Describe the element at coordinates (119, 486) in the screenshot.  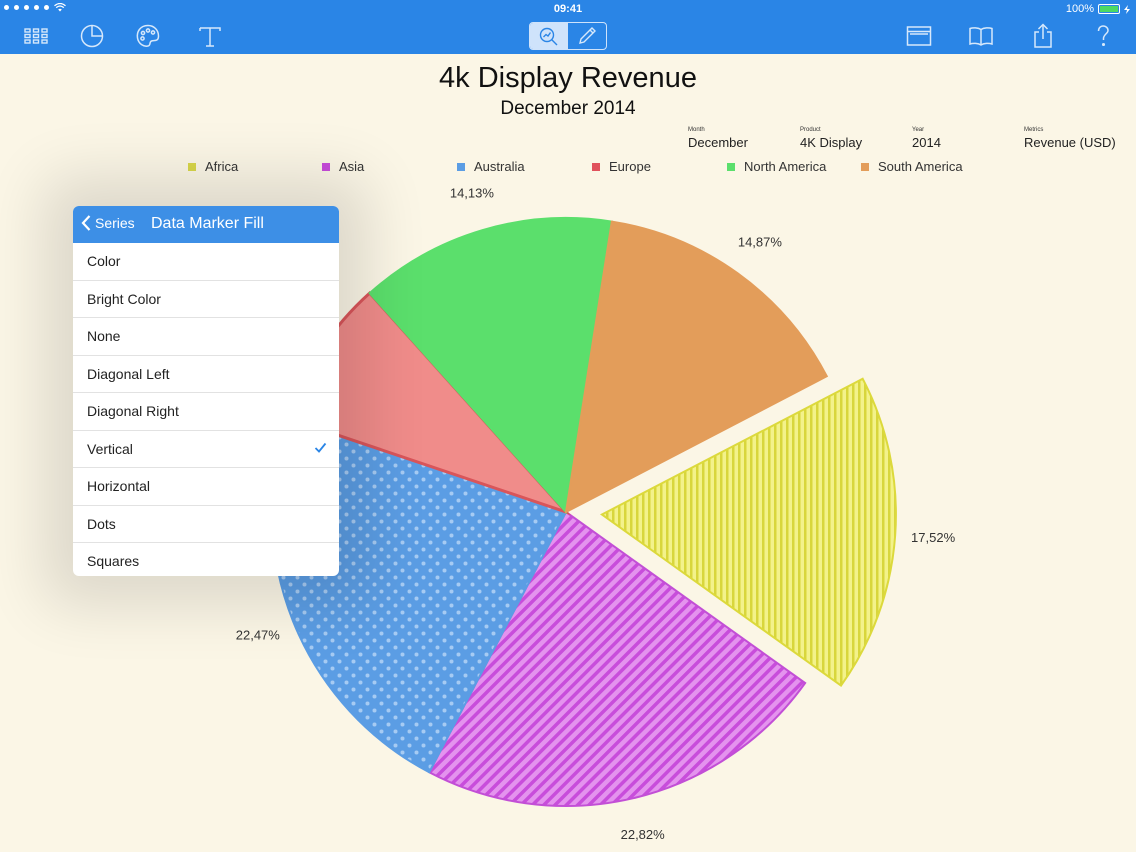
I see `option-label: Horizontal` at that location.